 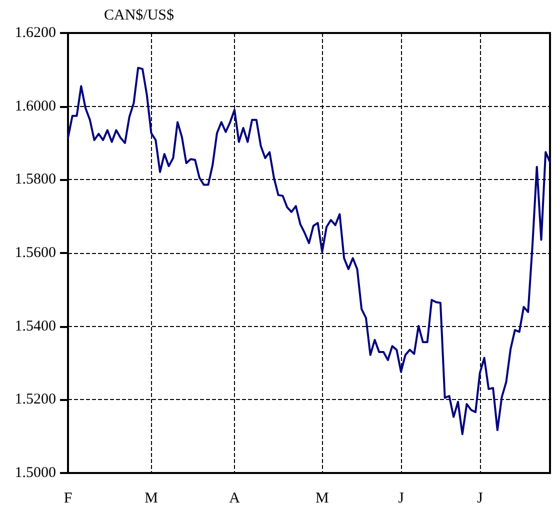 I want to click on y-axis-title: CAN$/US$, so click(x=139, y=16).